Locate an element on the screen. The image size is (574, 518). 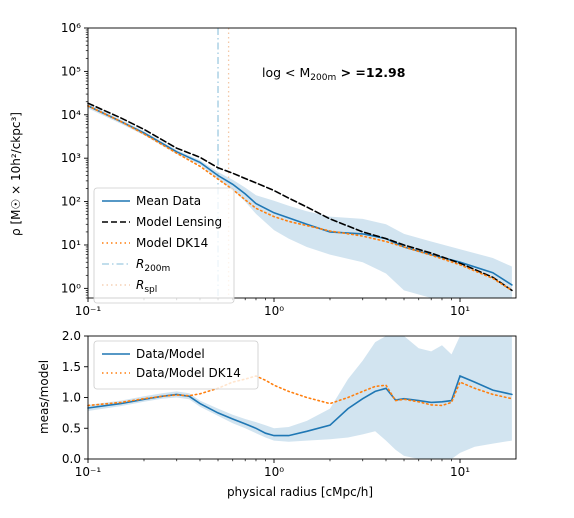
x-axis-label: physical radius [cMpc/h] is located at coordinates (300, 492).